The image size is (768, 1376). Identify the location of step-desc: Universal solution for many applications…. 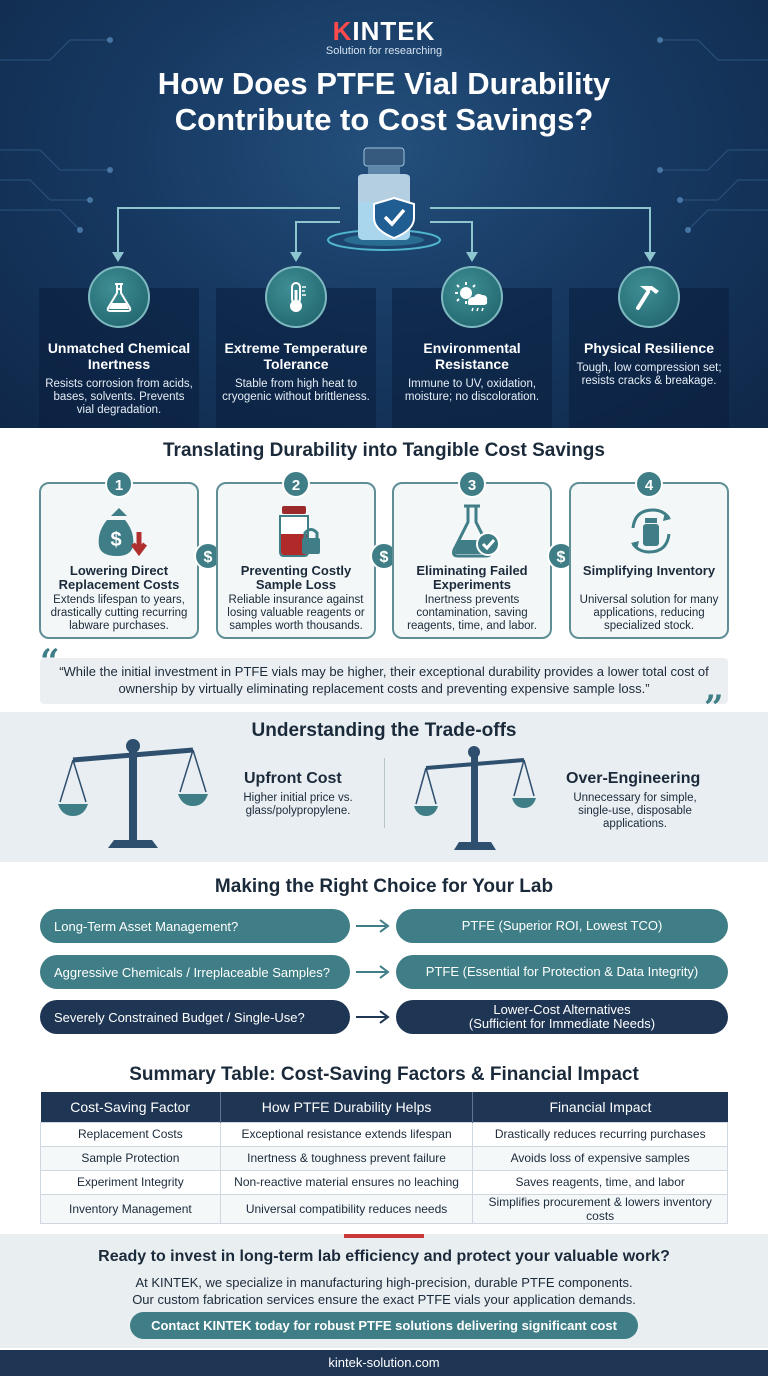
(649, 613).